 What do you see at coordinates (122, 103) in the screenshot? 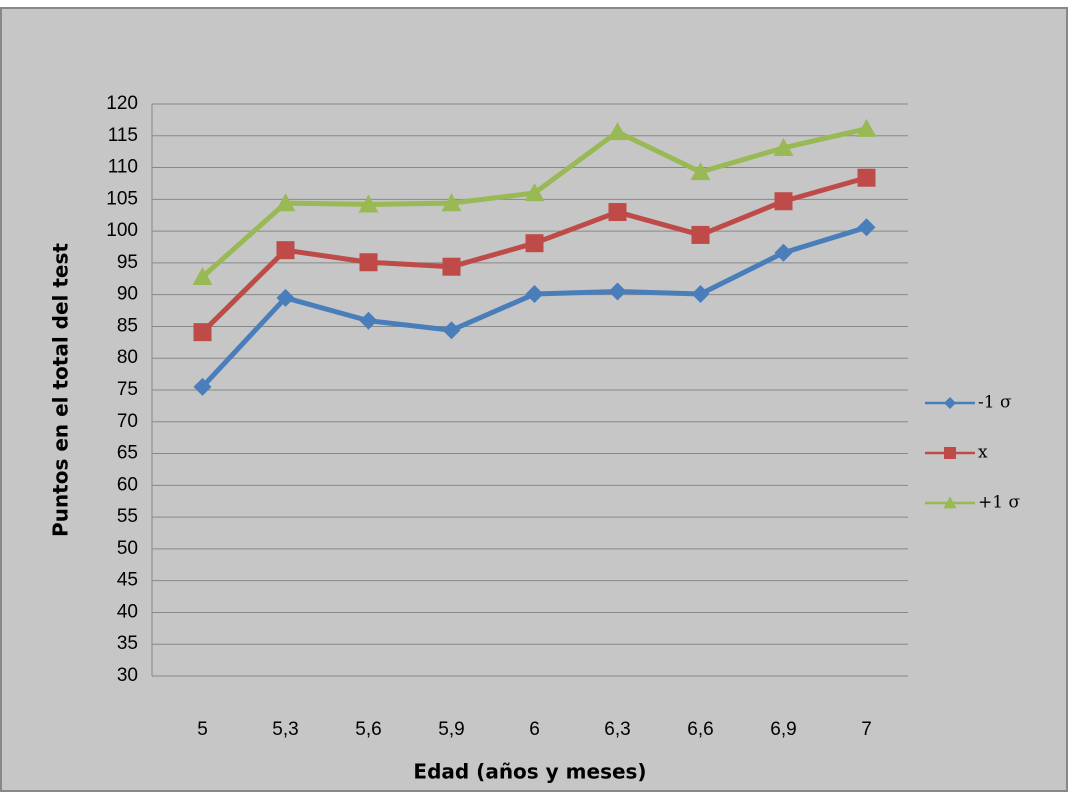
I see `y-tick-label: 120` at bounding box center [122, 103].